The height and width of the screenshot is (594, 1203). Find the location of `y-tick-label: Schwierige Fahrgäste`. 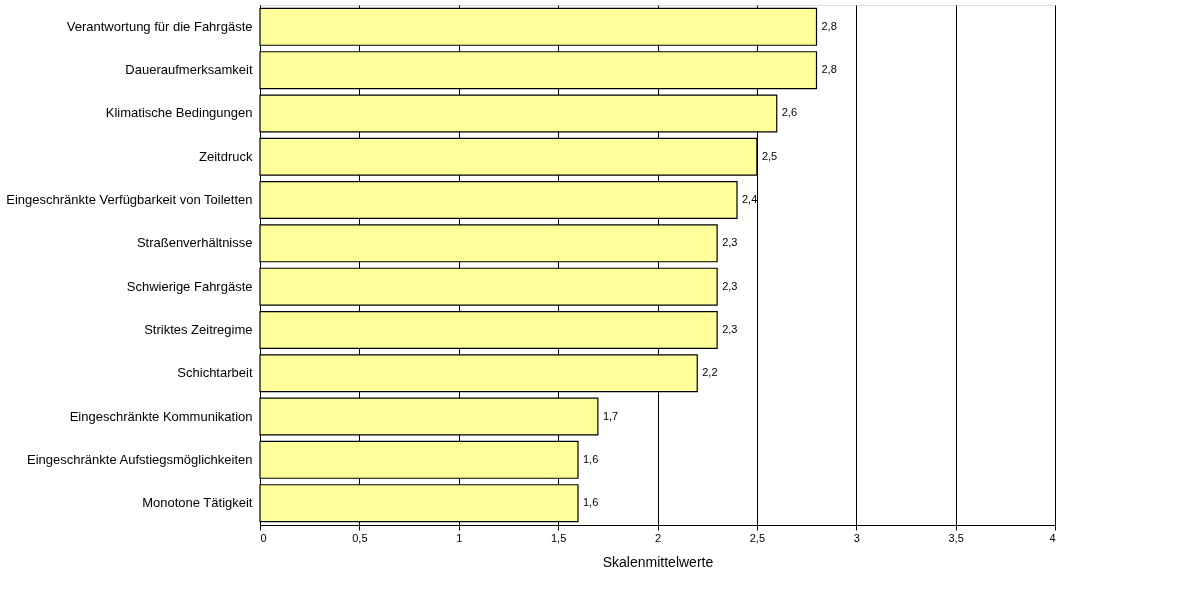

y-tick-label: Schwierige Fahrgäste is located at coordinates (189, 286).